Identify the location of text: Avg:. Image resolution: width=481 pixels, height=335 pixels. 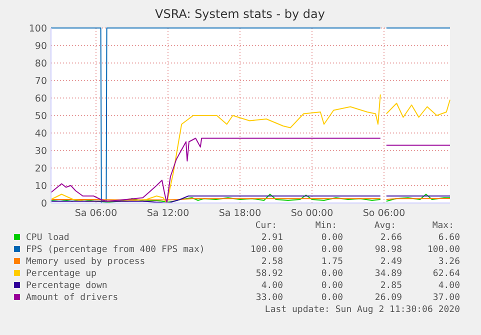
(385, 226).